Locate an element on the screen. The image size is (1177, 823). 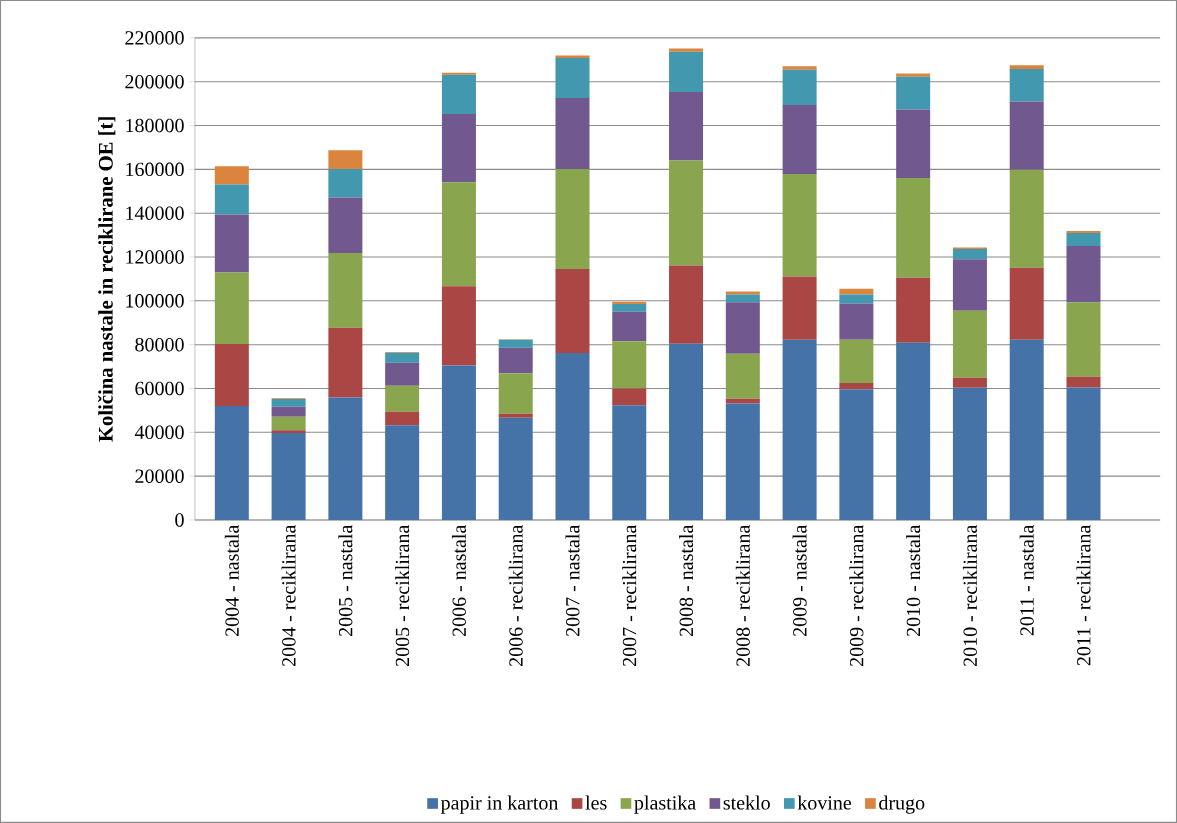
y-tick-label: 40000 is located at coordinates (159, 432).